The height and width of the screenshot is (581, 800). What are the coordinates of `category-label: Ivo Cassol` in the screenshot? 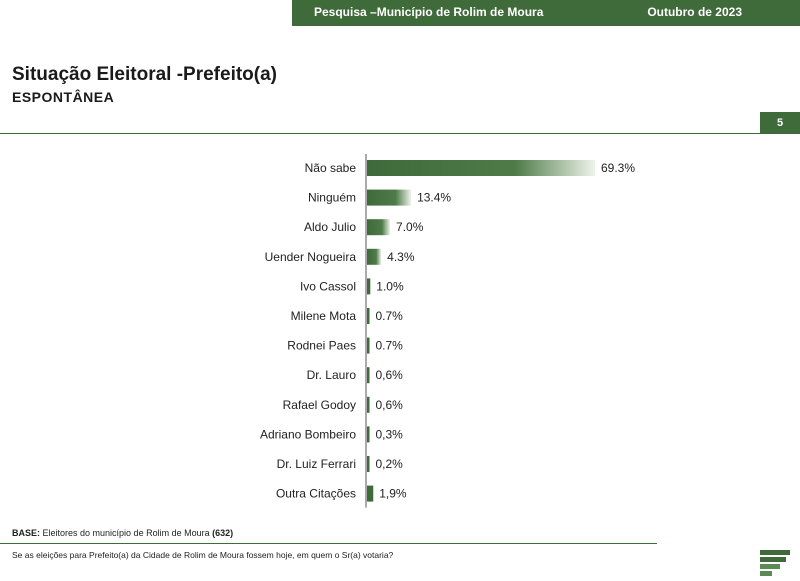 It's located at (328, 286).